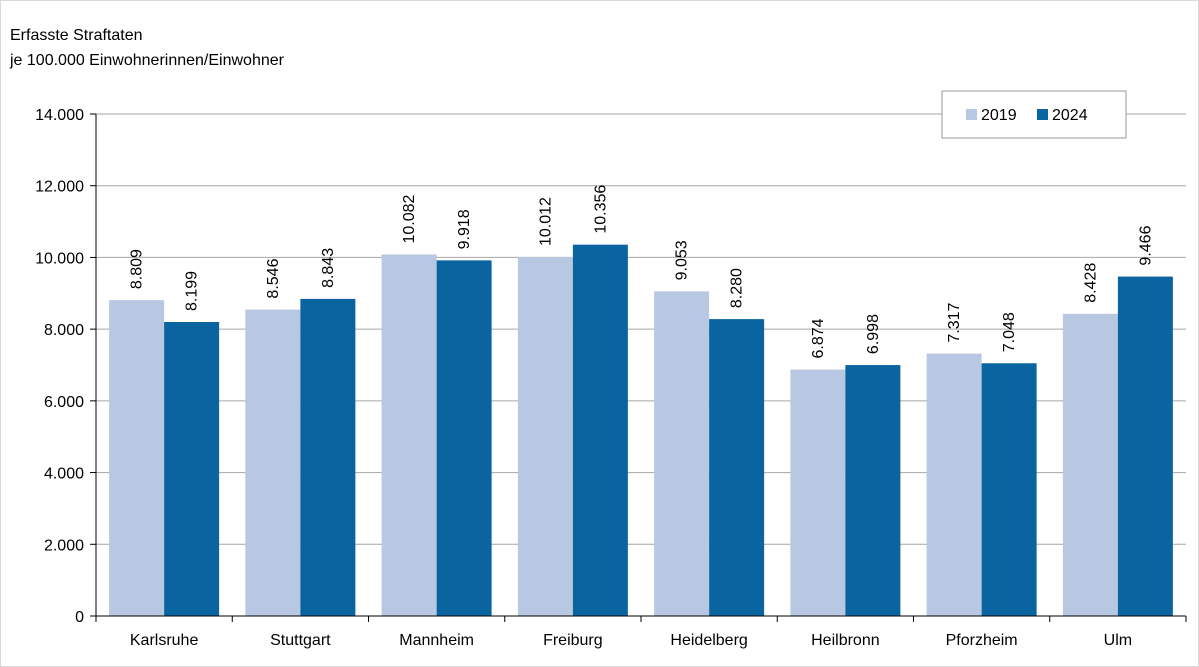 Image resolution: width=1199 pixels, height=667 pixels. I want to click on bar-2024-Freiburg, so click(600, 430).